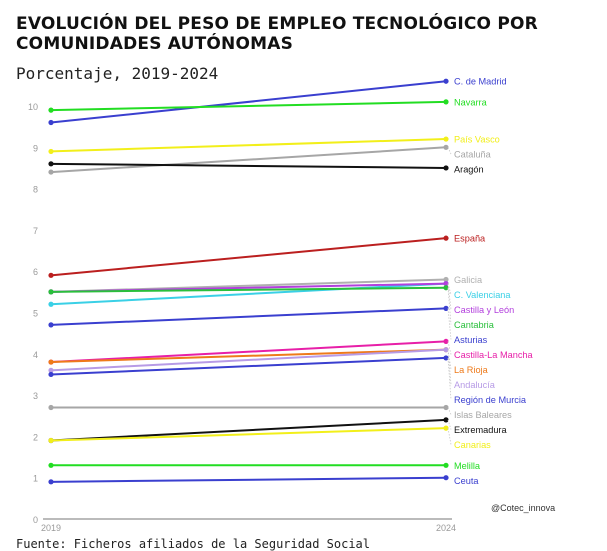  What do you see at coordinates (468, 280) in the screenshot?
I see `series-label: Galicia` at bounding box center [468, 280].